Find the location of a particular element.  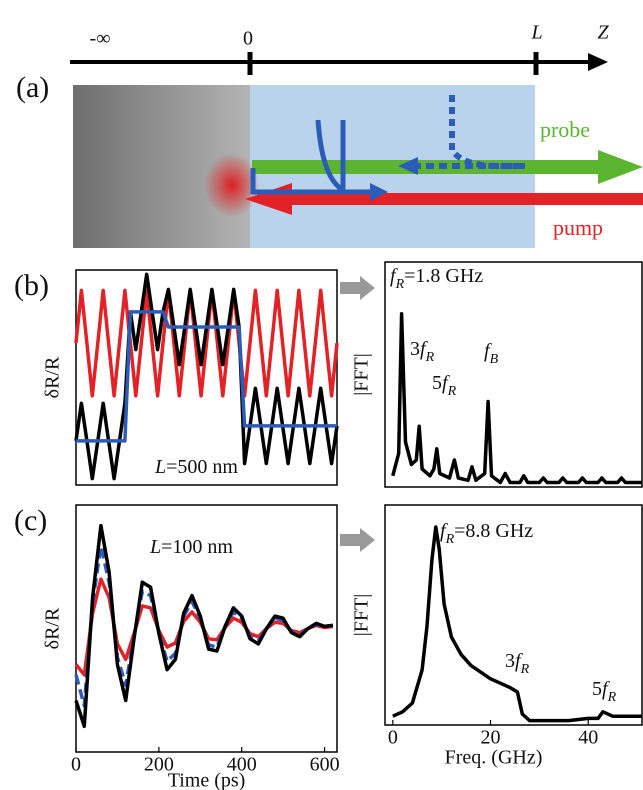

probe-label: probe is located at coordinates (565, 129).